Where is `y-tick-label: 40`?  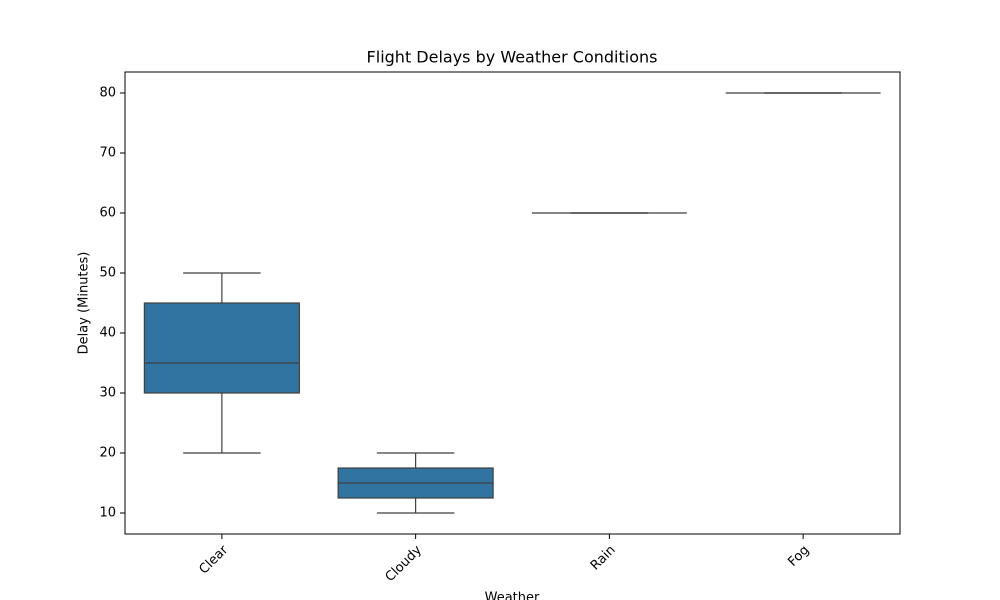 y-tick-label: 40 is located at coordinates (107, 333).